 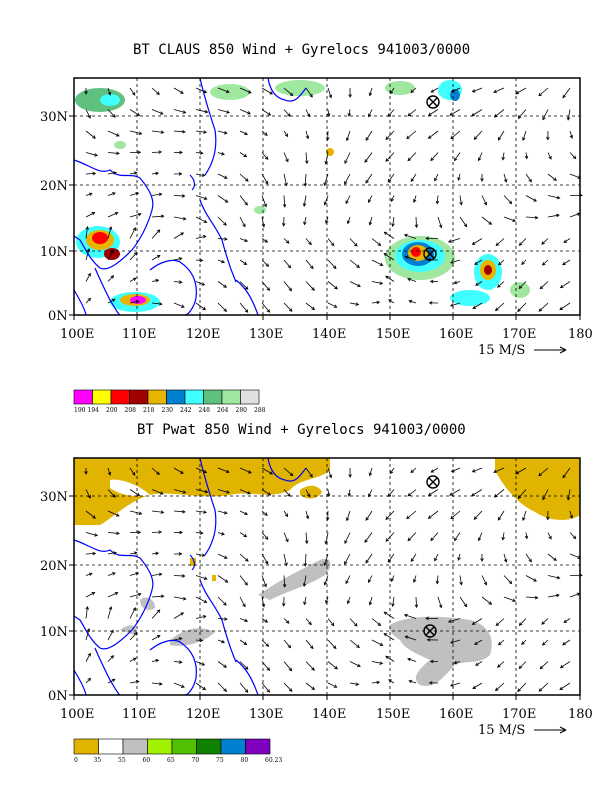 I want to click on panel2-title: BT Pwat 850 Wind + Gyrelocs 941003/0000, so click(x=301, y=430).